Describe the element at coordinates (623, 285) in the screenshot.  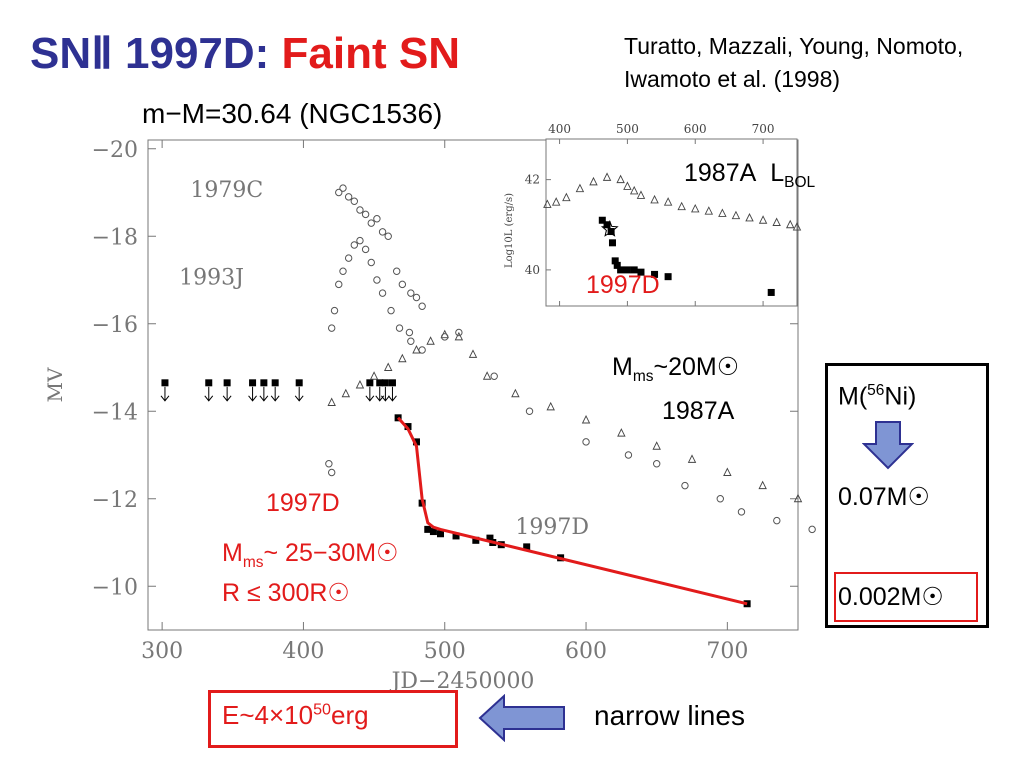
I see `inset-1997d-label: 1997D` at that location.